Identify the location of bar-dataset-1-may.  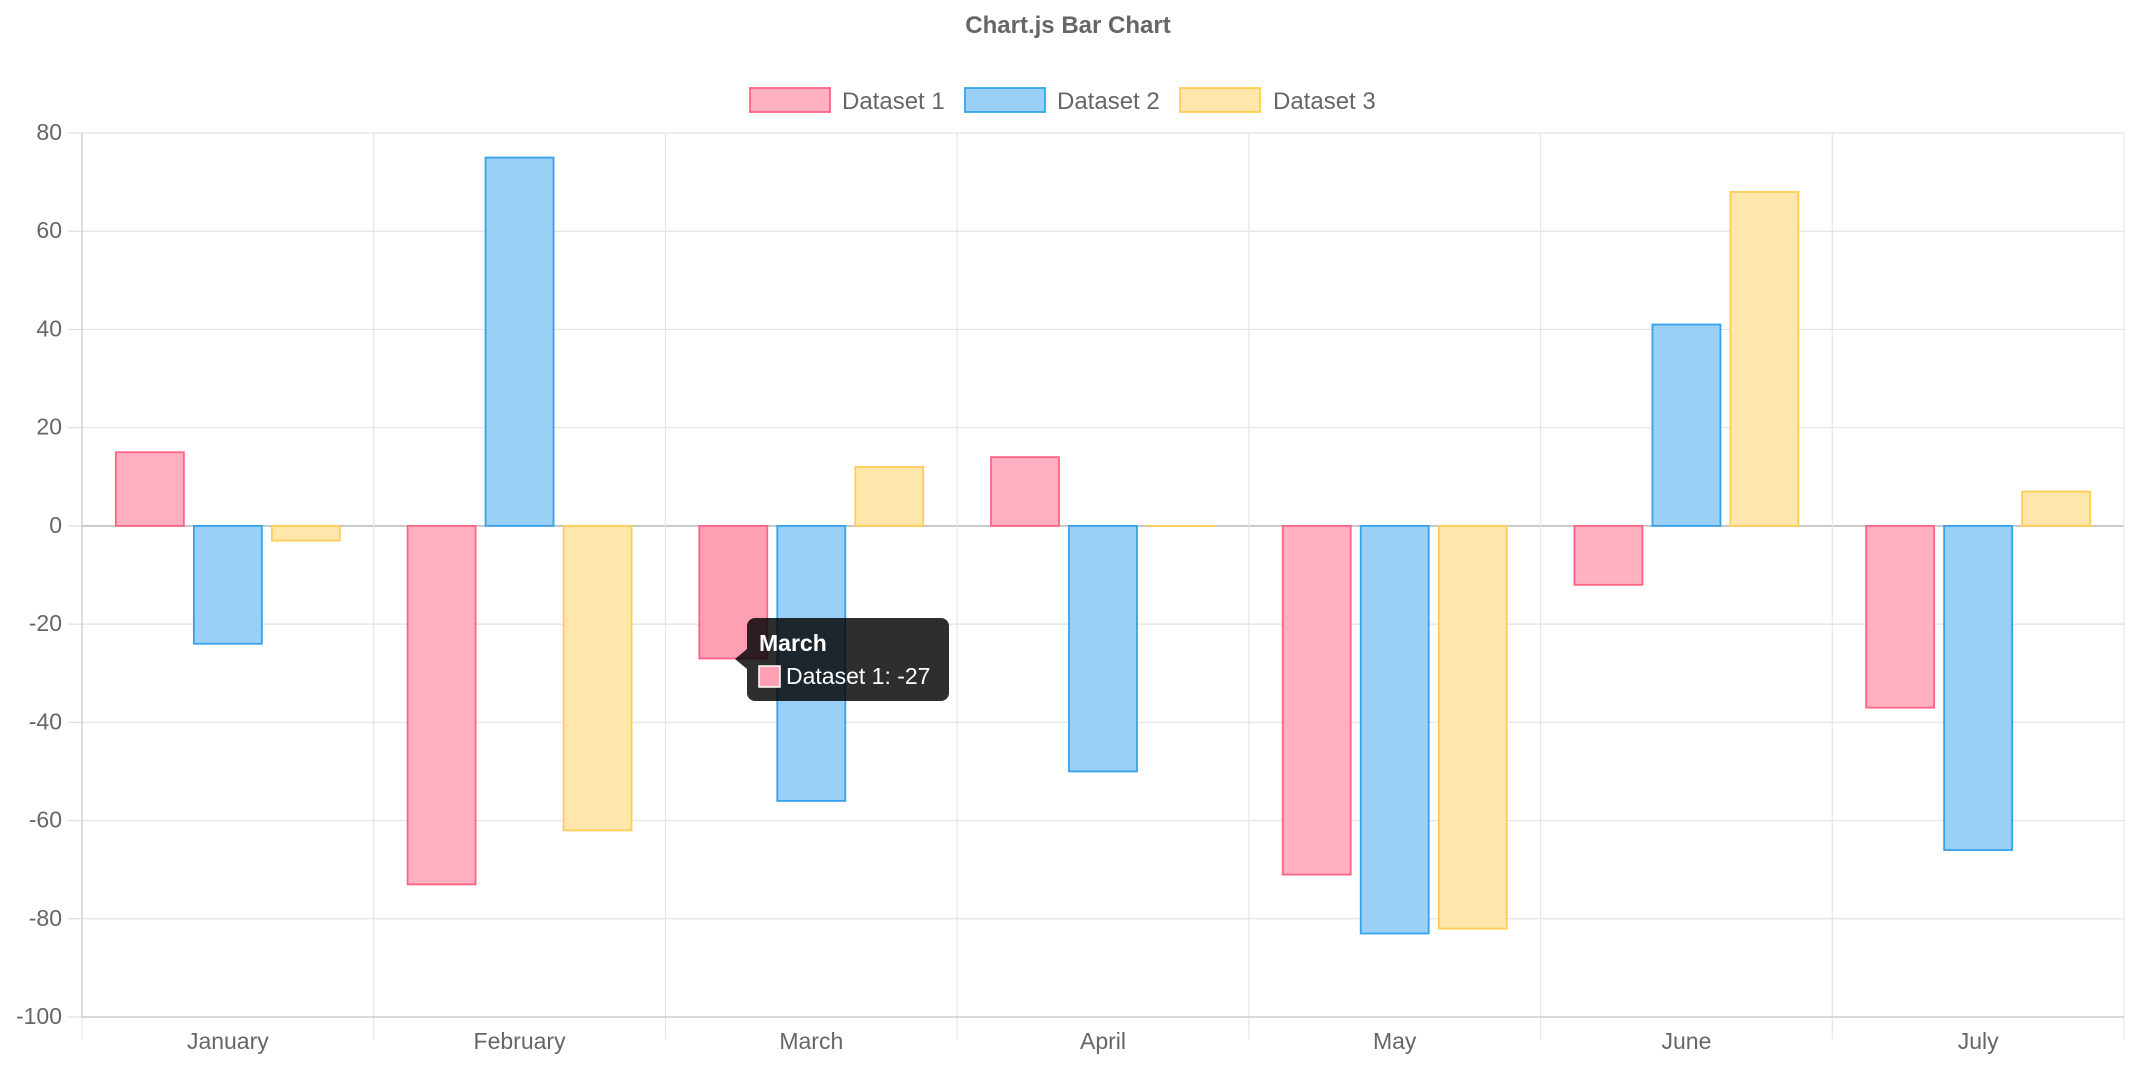
(1316, 700).